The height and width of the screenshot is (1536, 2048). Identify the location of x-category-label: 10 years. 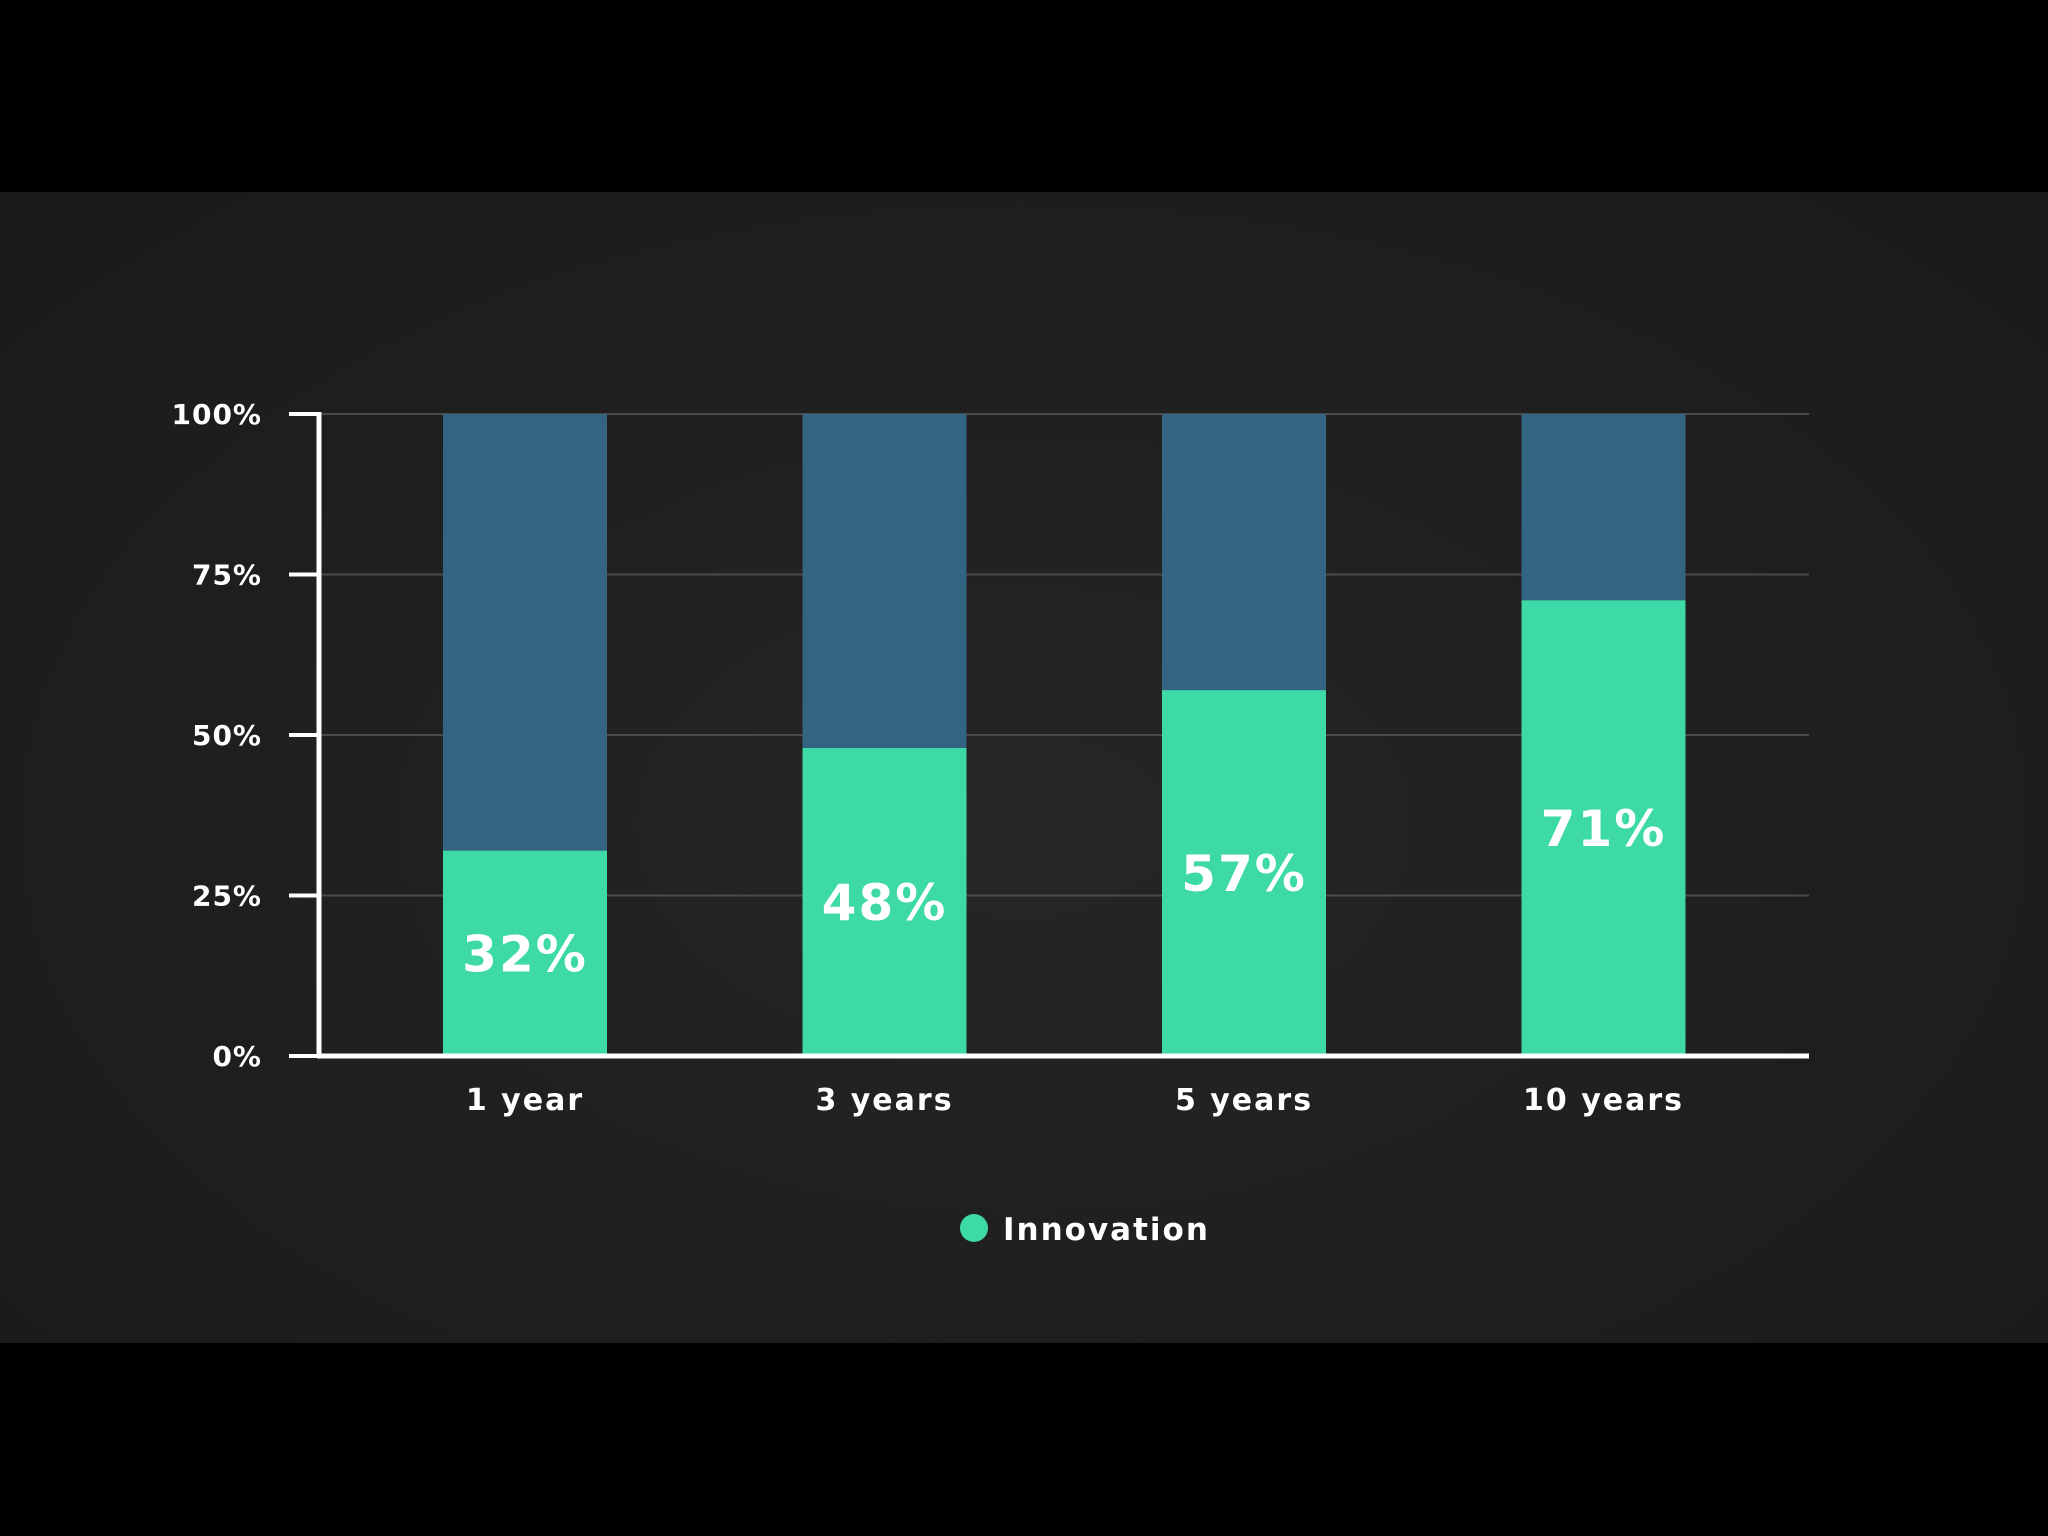
(1603, 1100).